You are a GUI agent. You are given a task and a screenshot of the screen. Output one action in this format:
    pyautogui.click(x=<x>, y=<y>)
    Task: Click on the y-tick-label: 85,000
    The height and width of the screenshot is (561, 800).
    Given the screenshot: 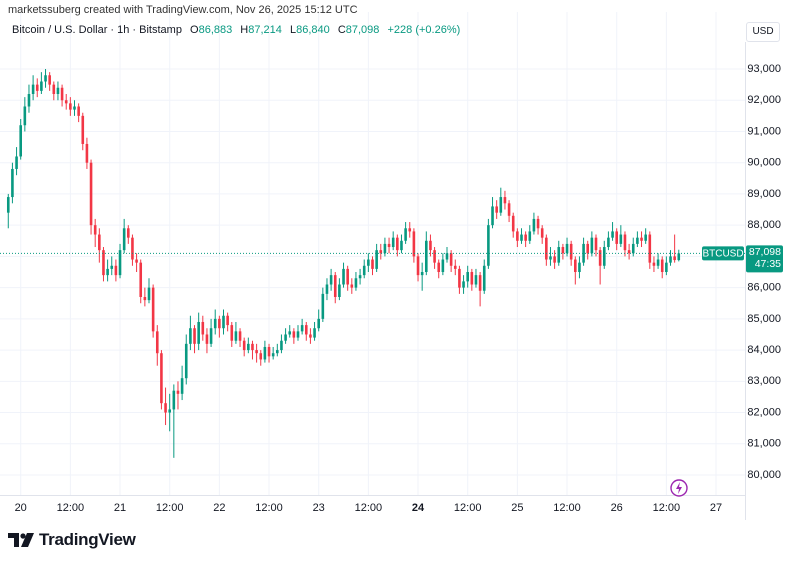 What is the action you would take?
    pyautogui.click(x=764, y=319)
    